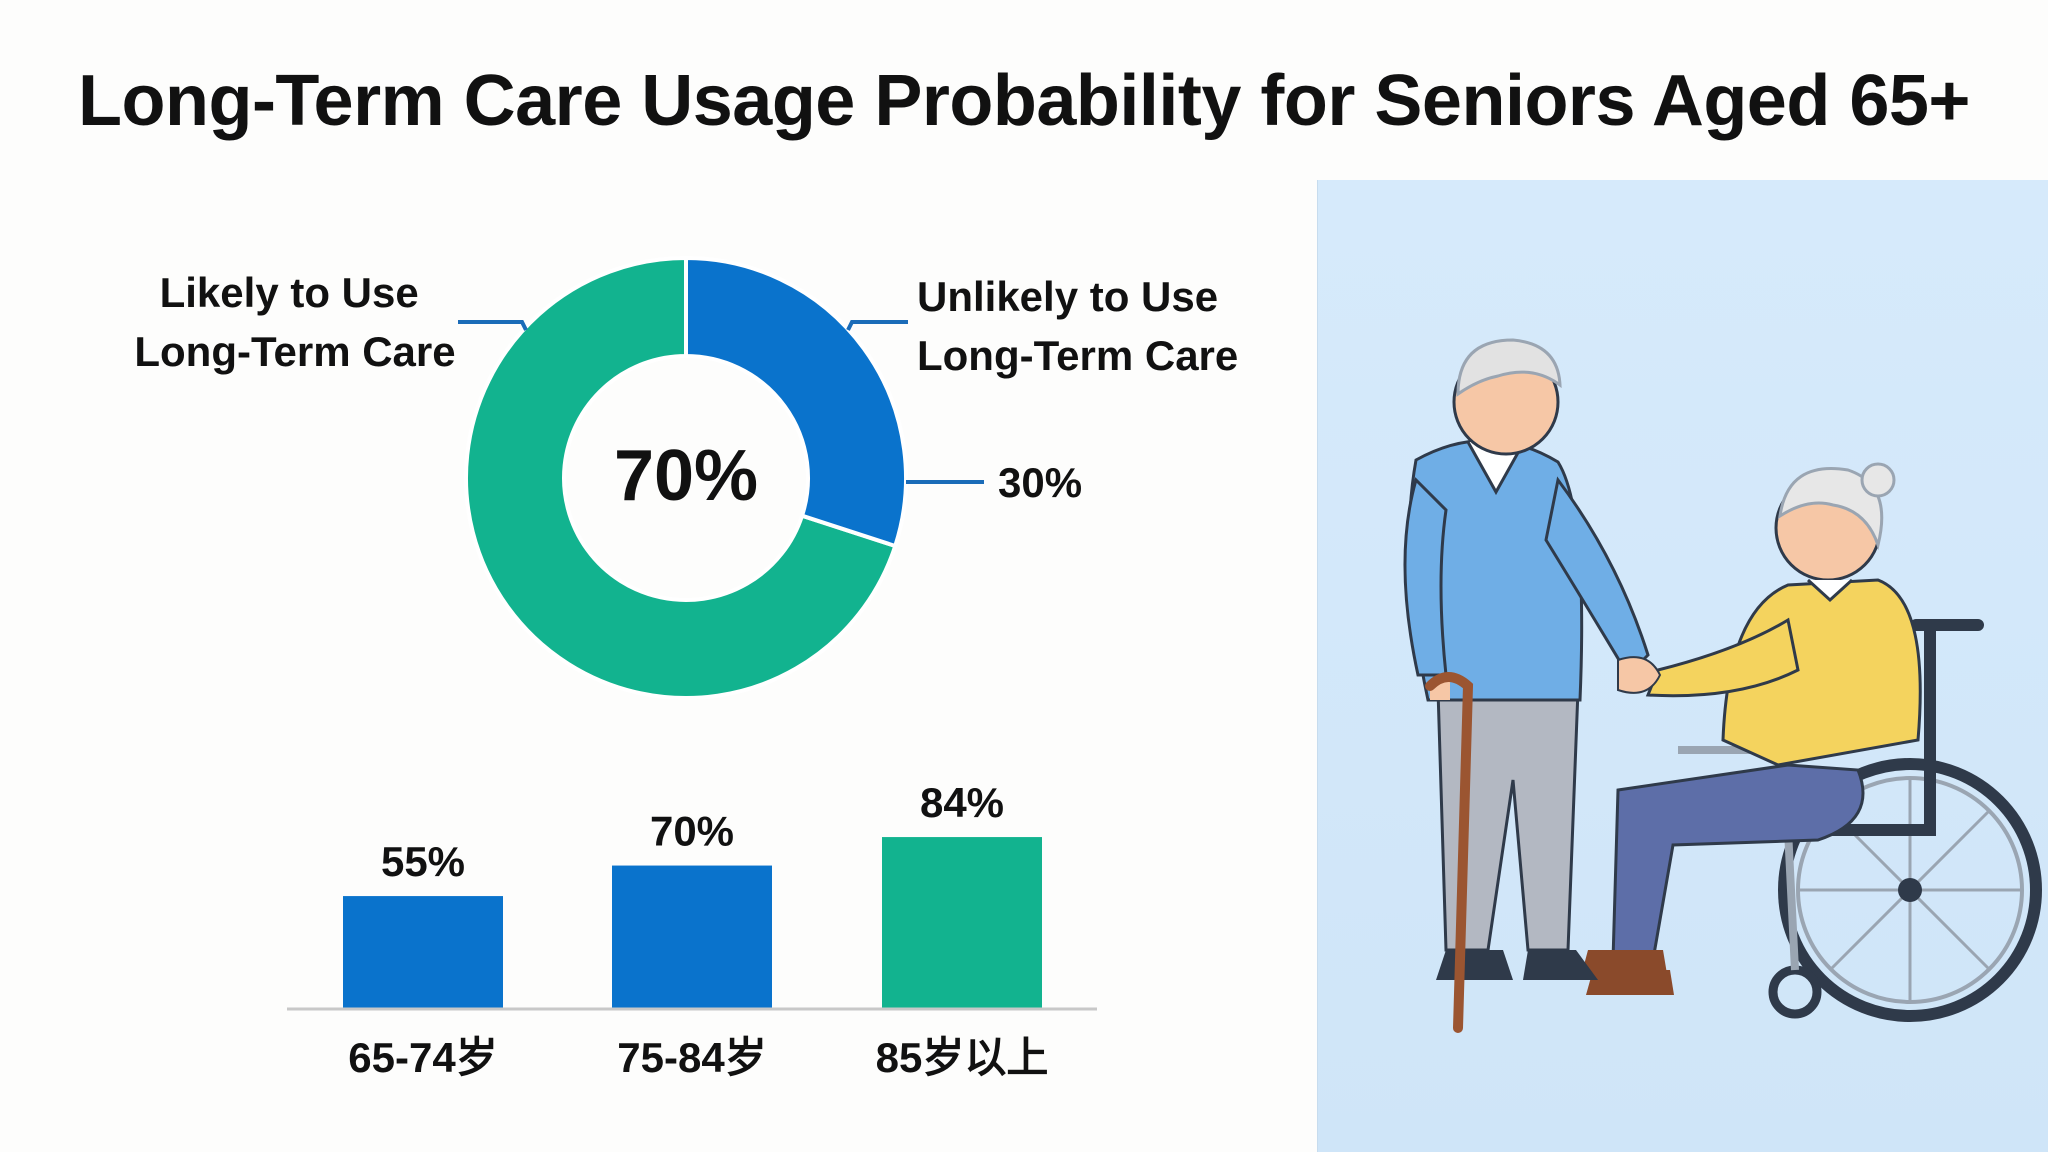 The image size is (2048, 1152). I want to click on bar-category-label-2: 75-84岁, so click(691, 1057).